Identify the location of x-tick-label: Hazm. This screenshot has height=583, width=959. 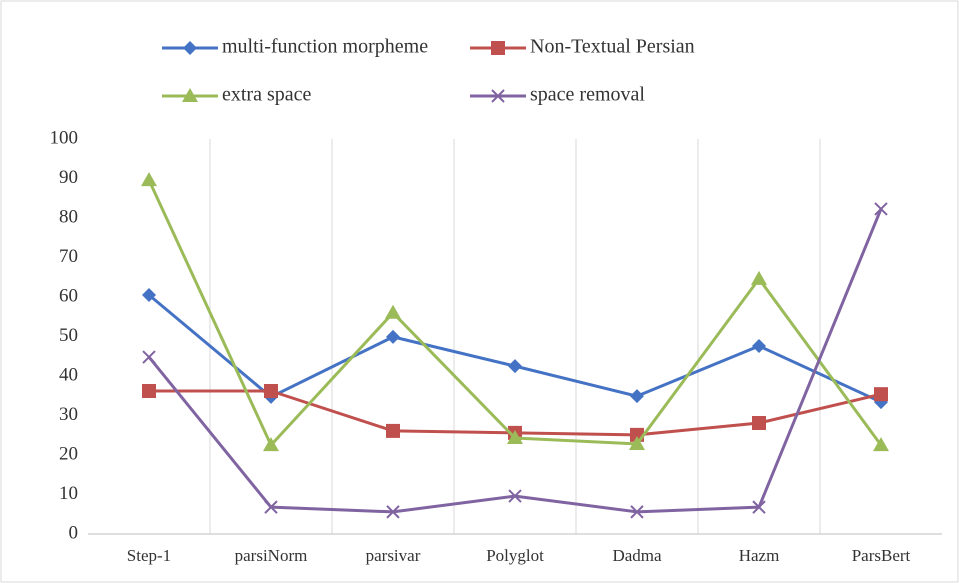
(759, 555).